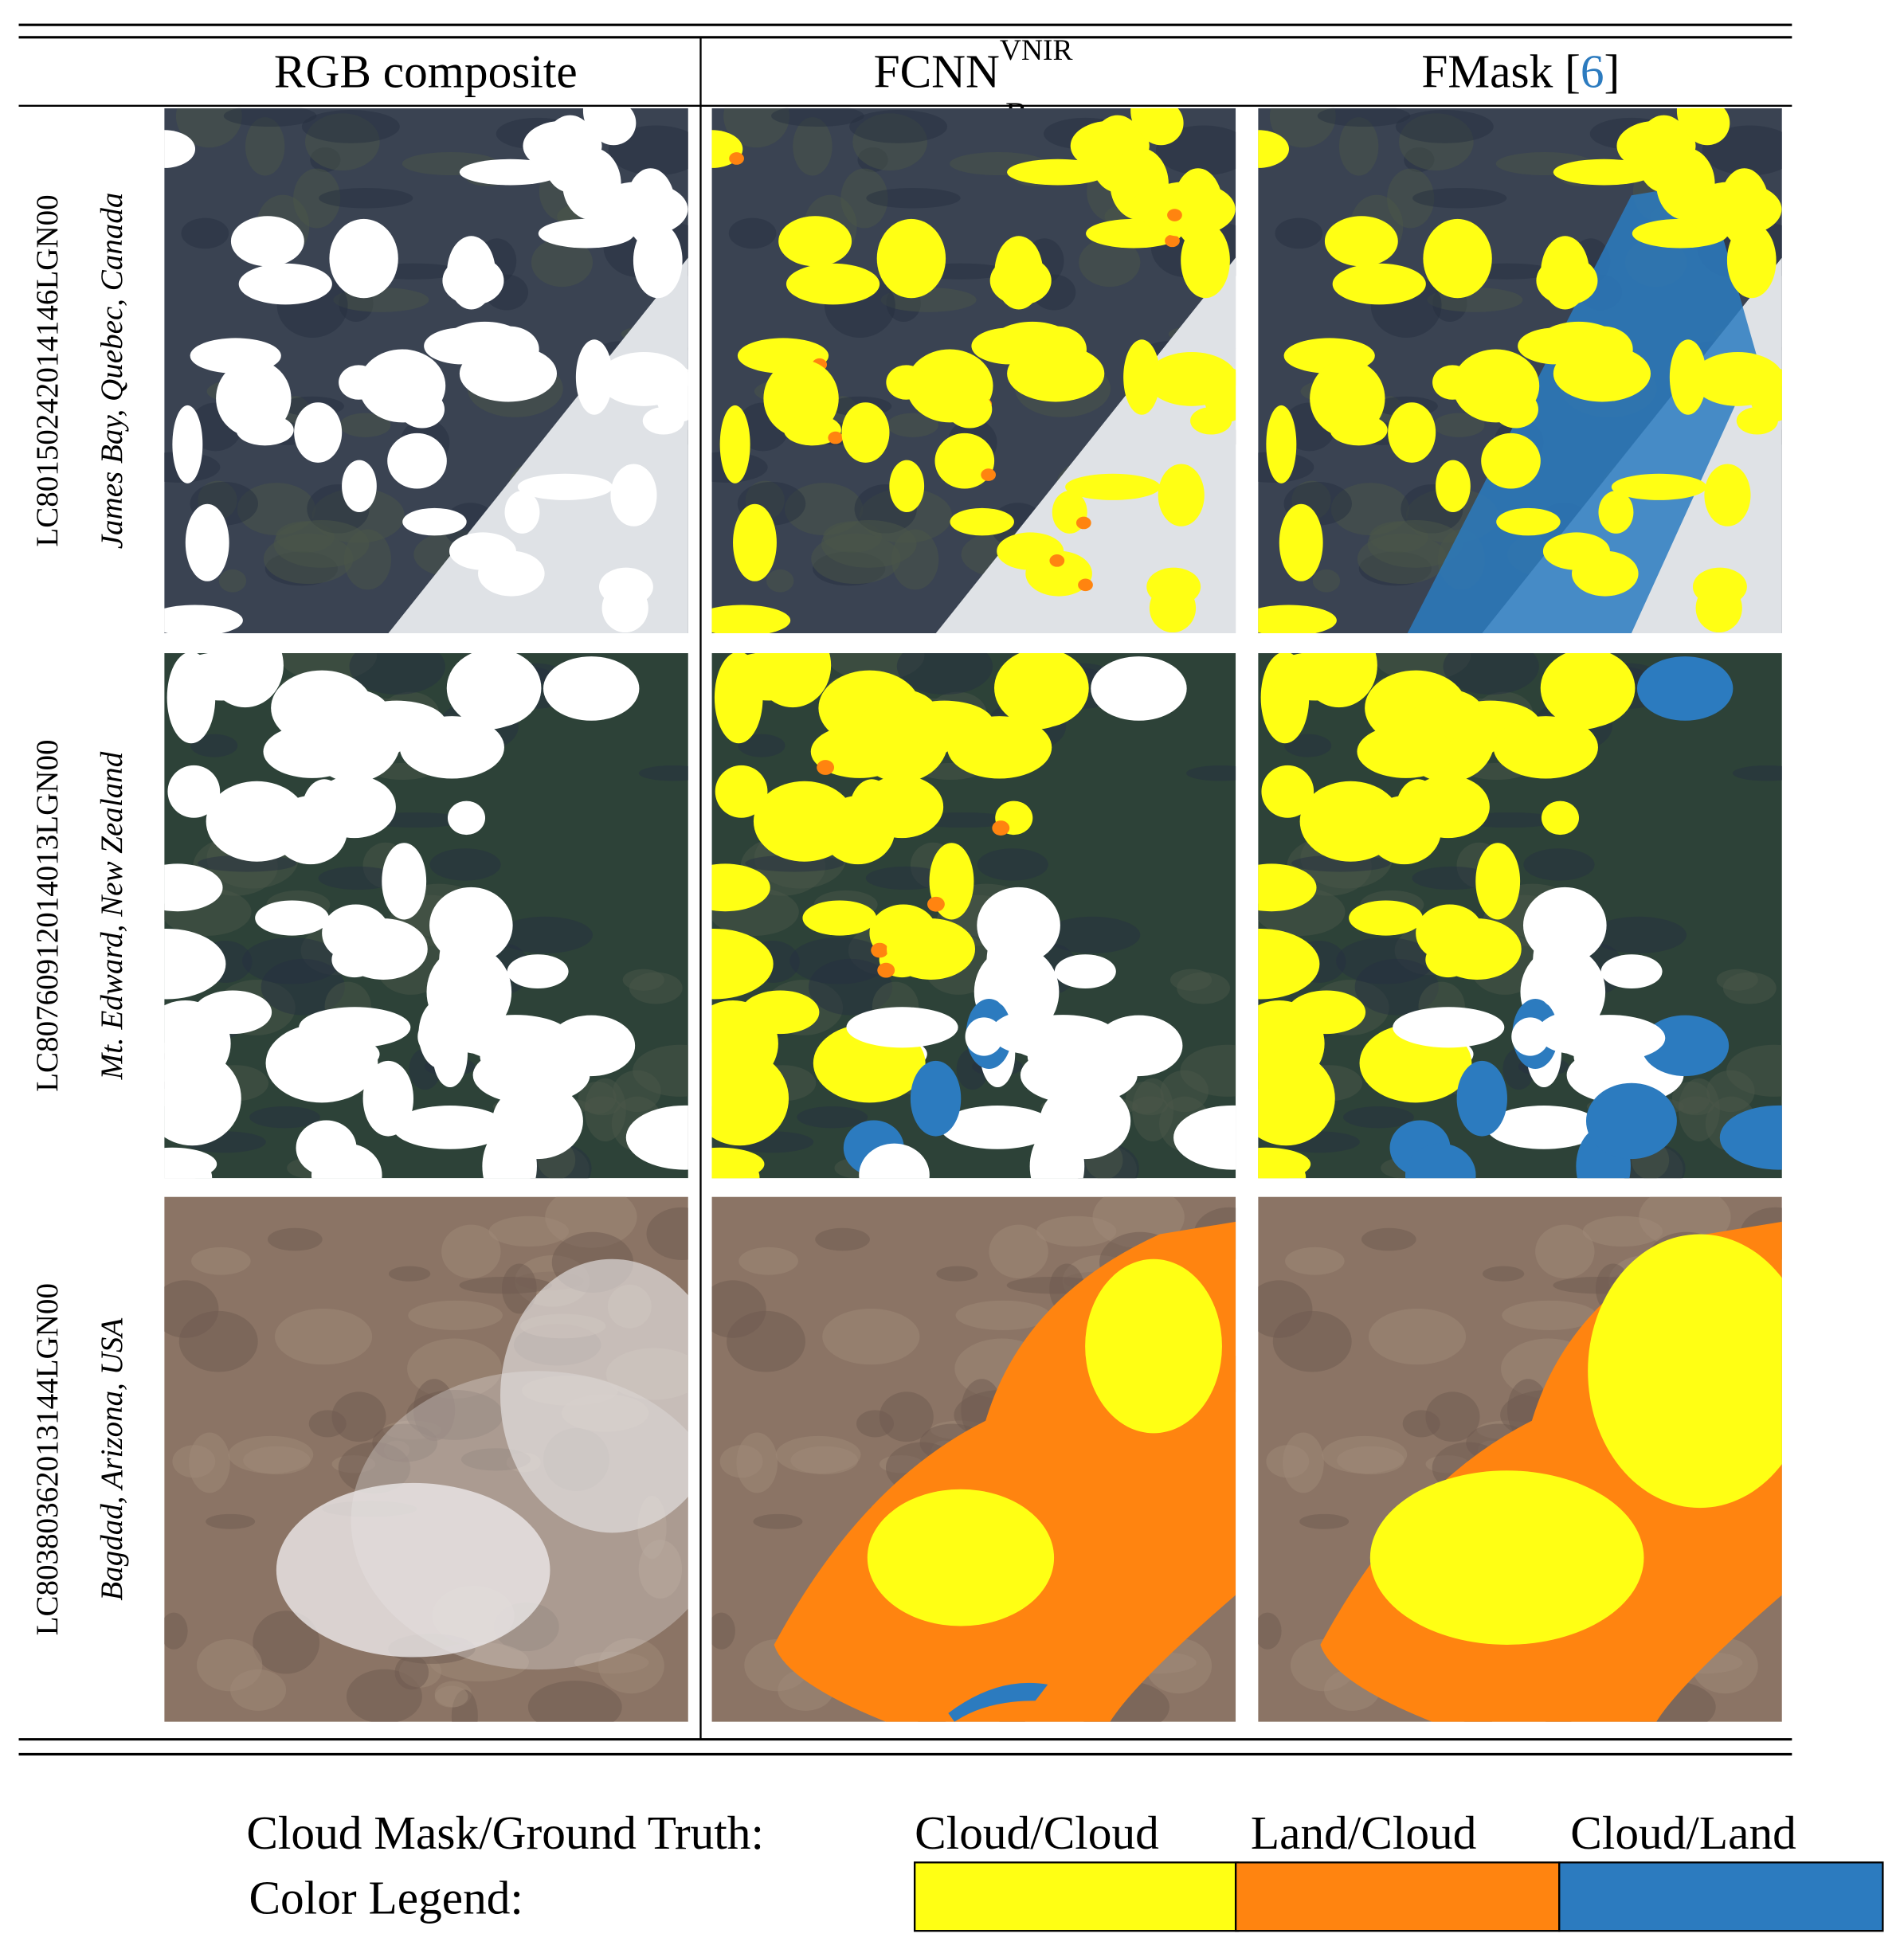 The height and width of the screenshot is (1957, 1904). I want to click on header-text: ], so click(1612, 71).